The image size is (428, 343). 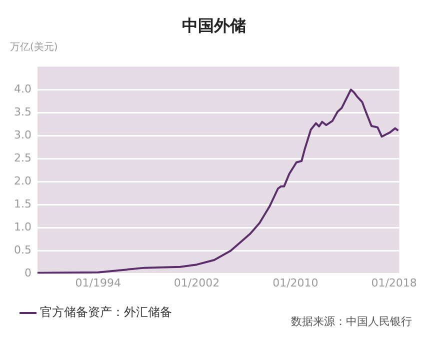 What do you see at coordinates (34, 47) in the screenshot?
I see `y-axis-title: 万亿(美元)` at bounding box center [34, 47].